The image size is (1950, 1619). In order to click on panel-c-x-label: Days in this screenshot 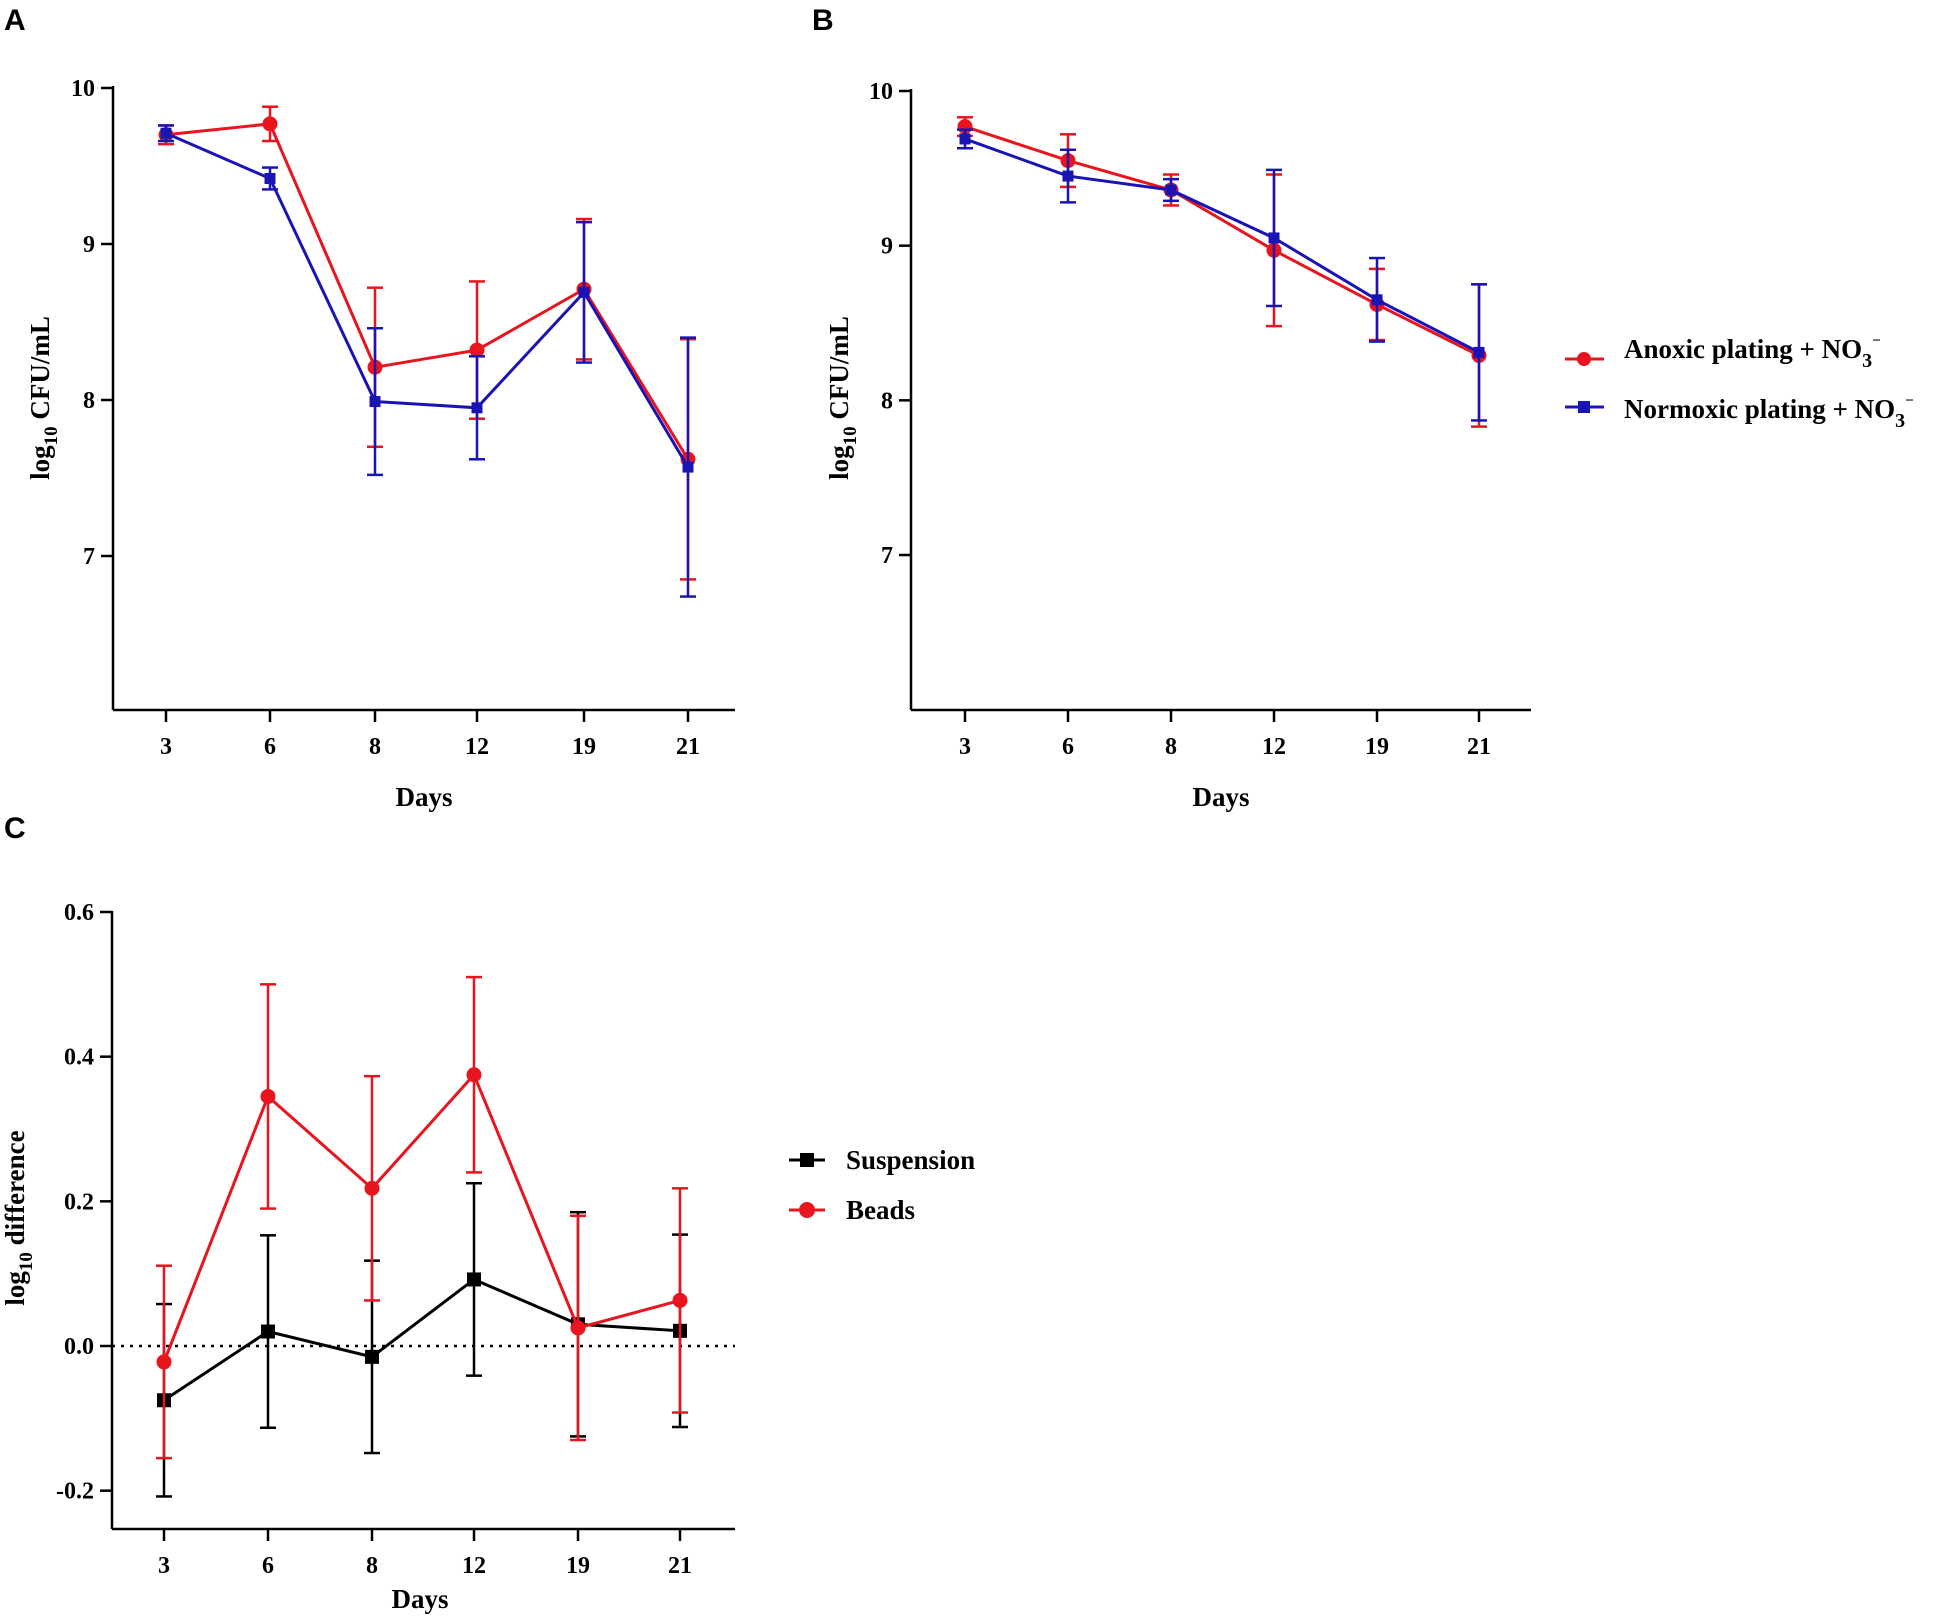, I will do `click(419, 1599)`.